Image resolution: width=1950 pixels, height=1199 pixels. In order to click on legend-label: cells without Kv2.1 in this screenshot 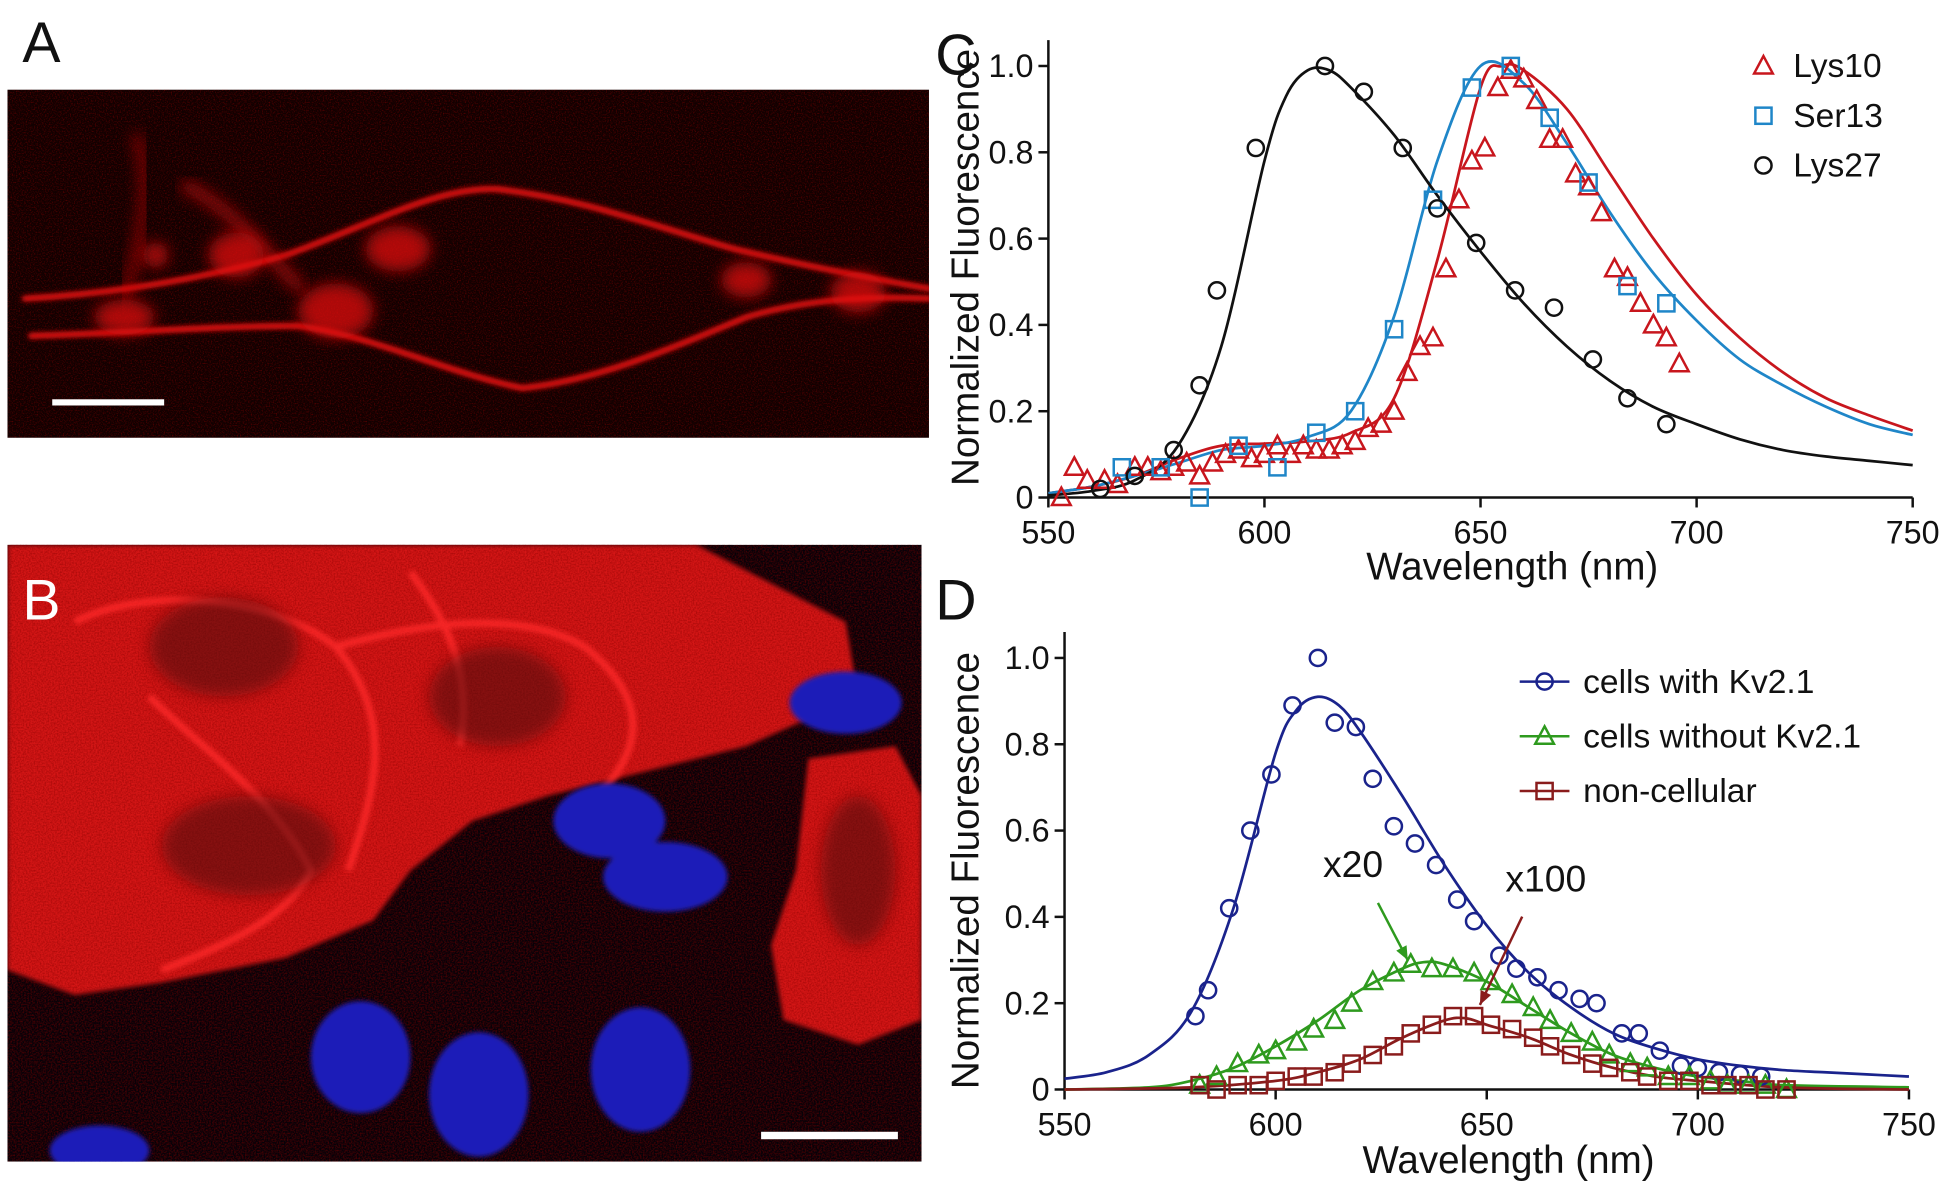, I will do `click(1722, 736)`.